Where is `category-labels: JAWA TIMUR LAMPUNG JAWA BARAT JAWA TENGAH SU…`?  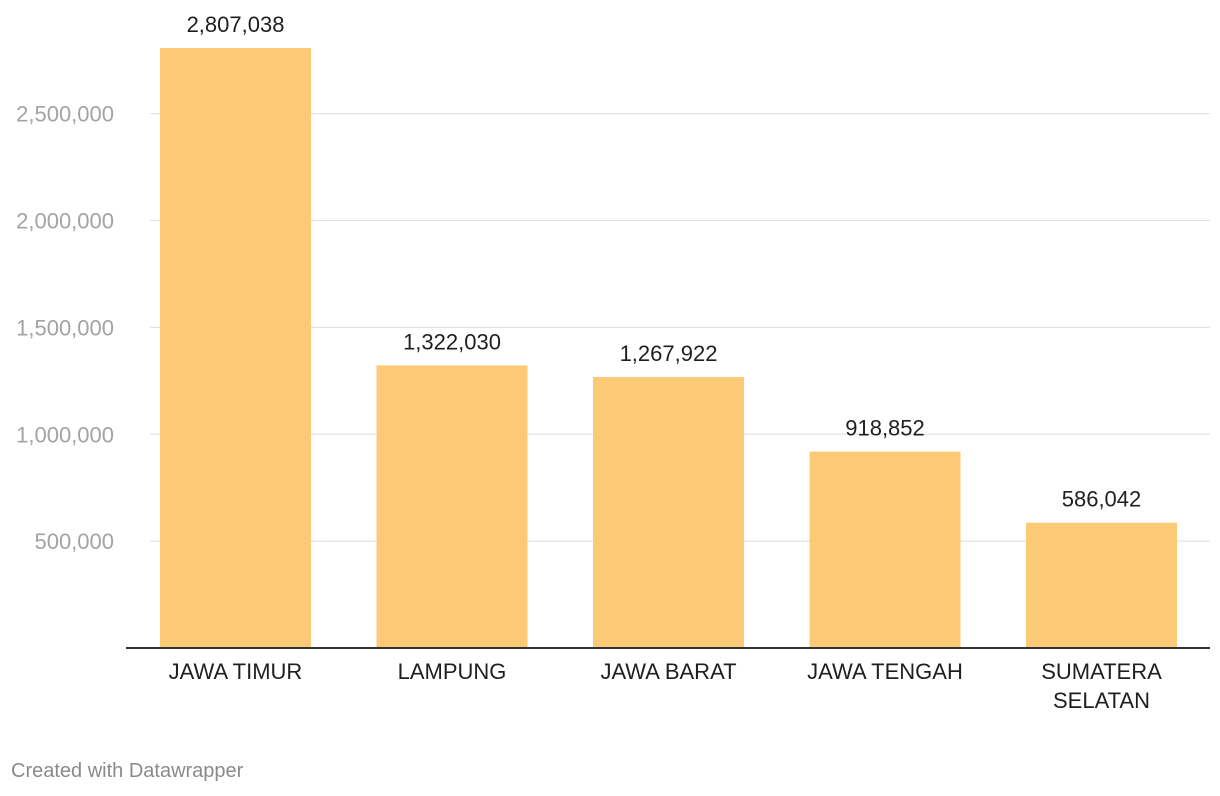
category-labels: JAWA TIMUR LAMPUNG JAWA BARAT JAWA TENGAH SU… is located at coordinates (665, 686).